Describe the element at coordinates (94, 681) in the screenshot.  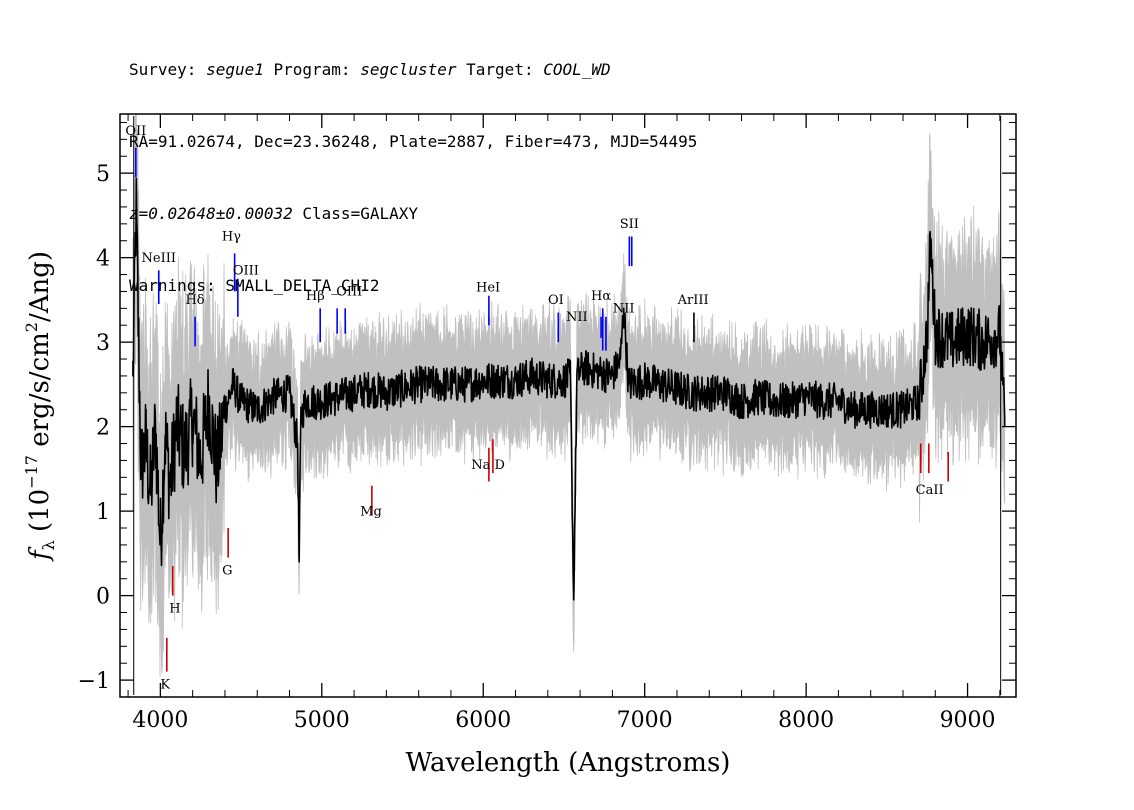
I see `y-tick-label: −1` at that location.